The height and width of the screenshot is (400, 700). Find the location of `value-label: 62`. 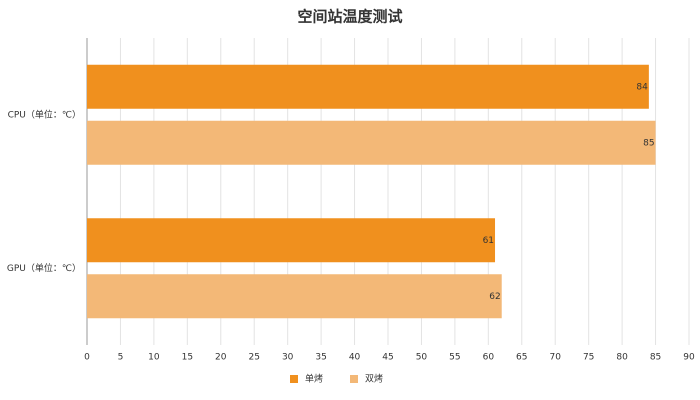

value-label: 62 is located at coordinates (494, 297).